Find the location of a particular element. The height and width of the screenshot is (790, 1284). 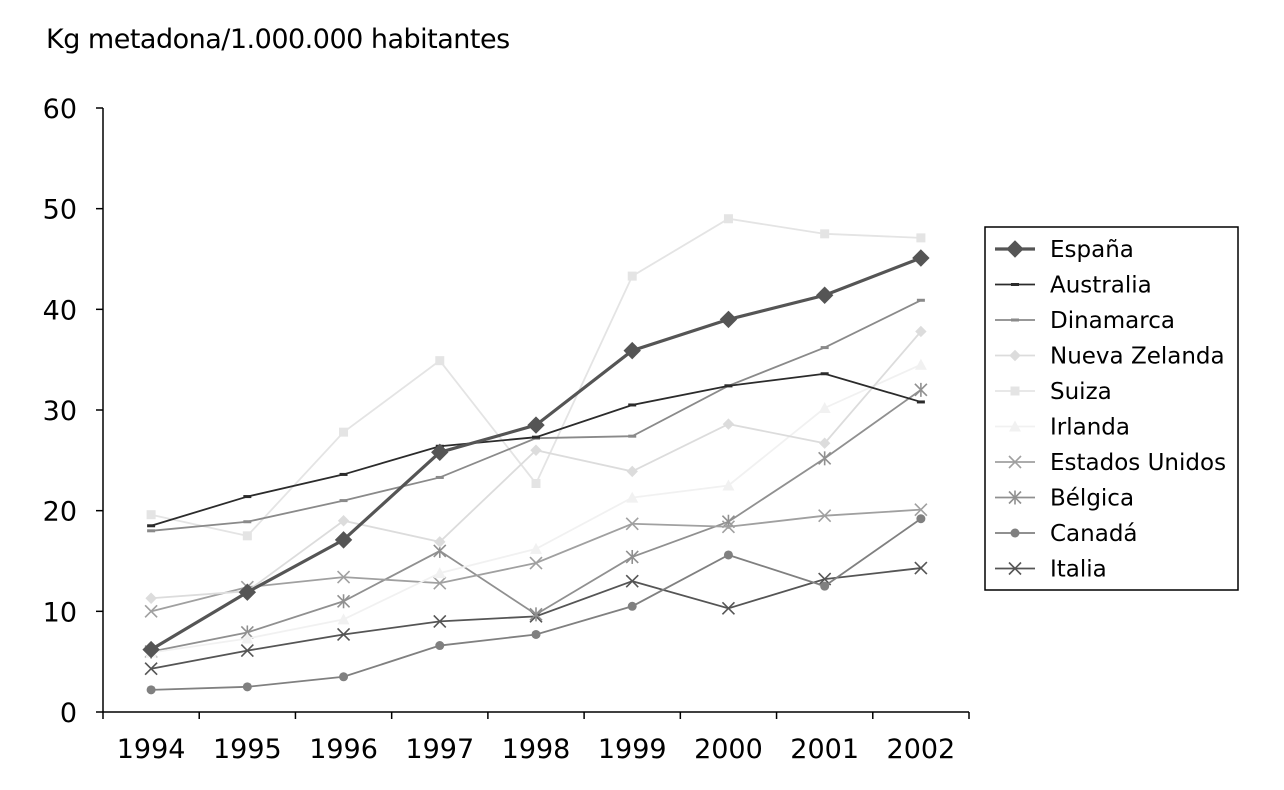

legend-item-dinamarca: Dinamarca is located at coordinates (1085, 321).